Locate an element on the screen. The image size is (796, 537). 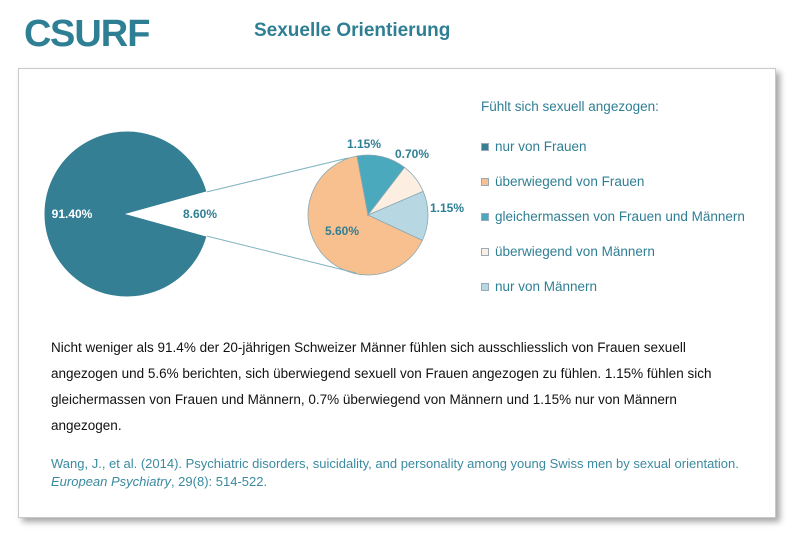
csurf-logo: C SURF is located at coordinates (87, 32).